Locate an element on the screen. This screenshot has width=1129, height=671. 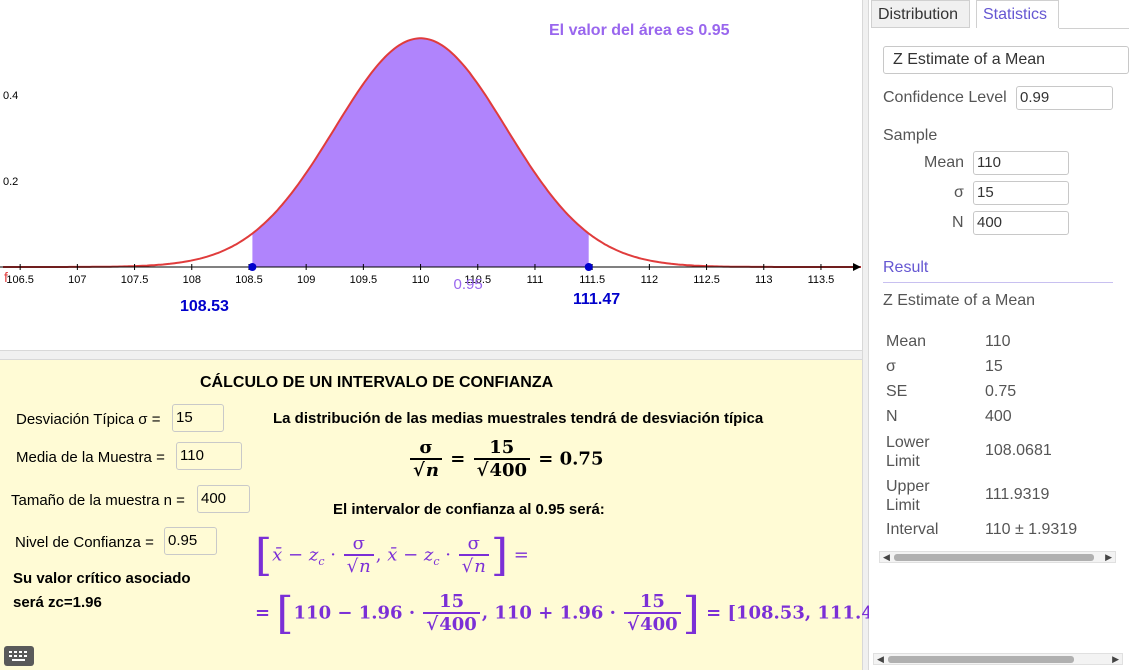
confidence-level-label: Confidence Level is located at coordinates (945, 97).